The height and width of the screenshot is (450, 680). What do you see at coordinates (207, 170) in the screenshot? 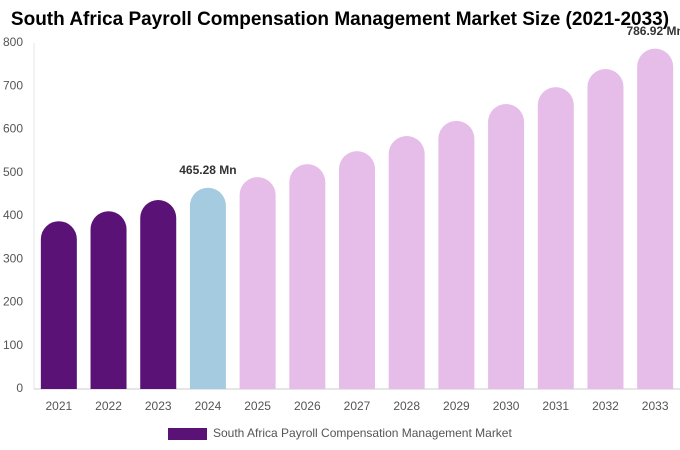
I see `data-label: 465.28 Mn` at bounding box center [207, 170].